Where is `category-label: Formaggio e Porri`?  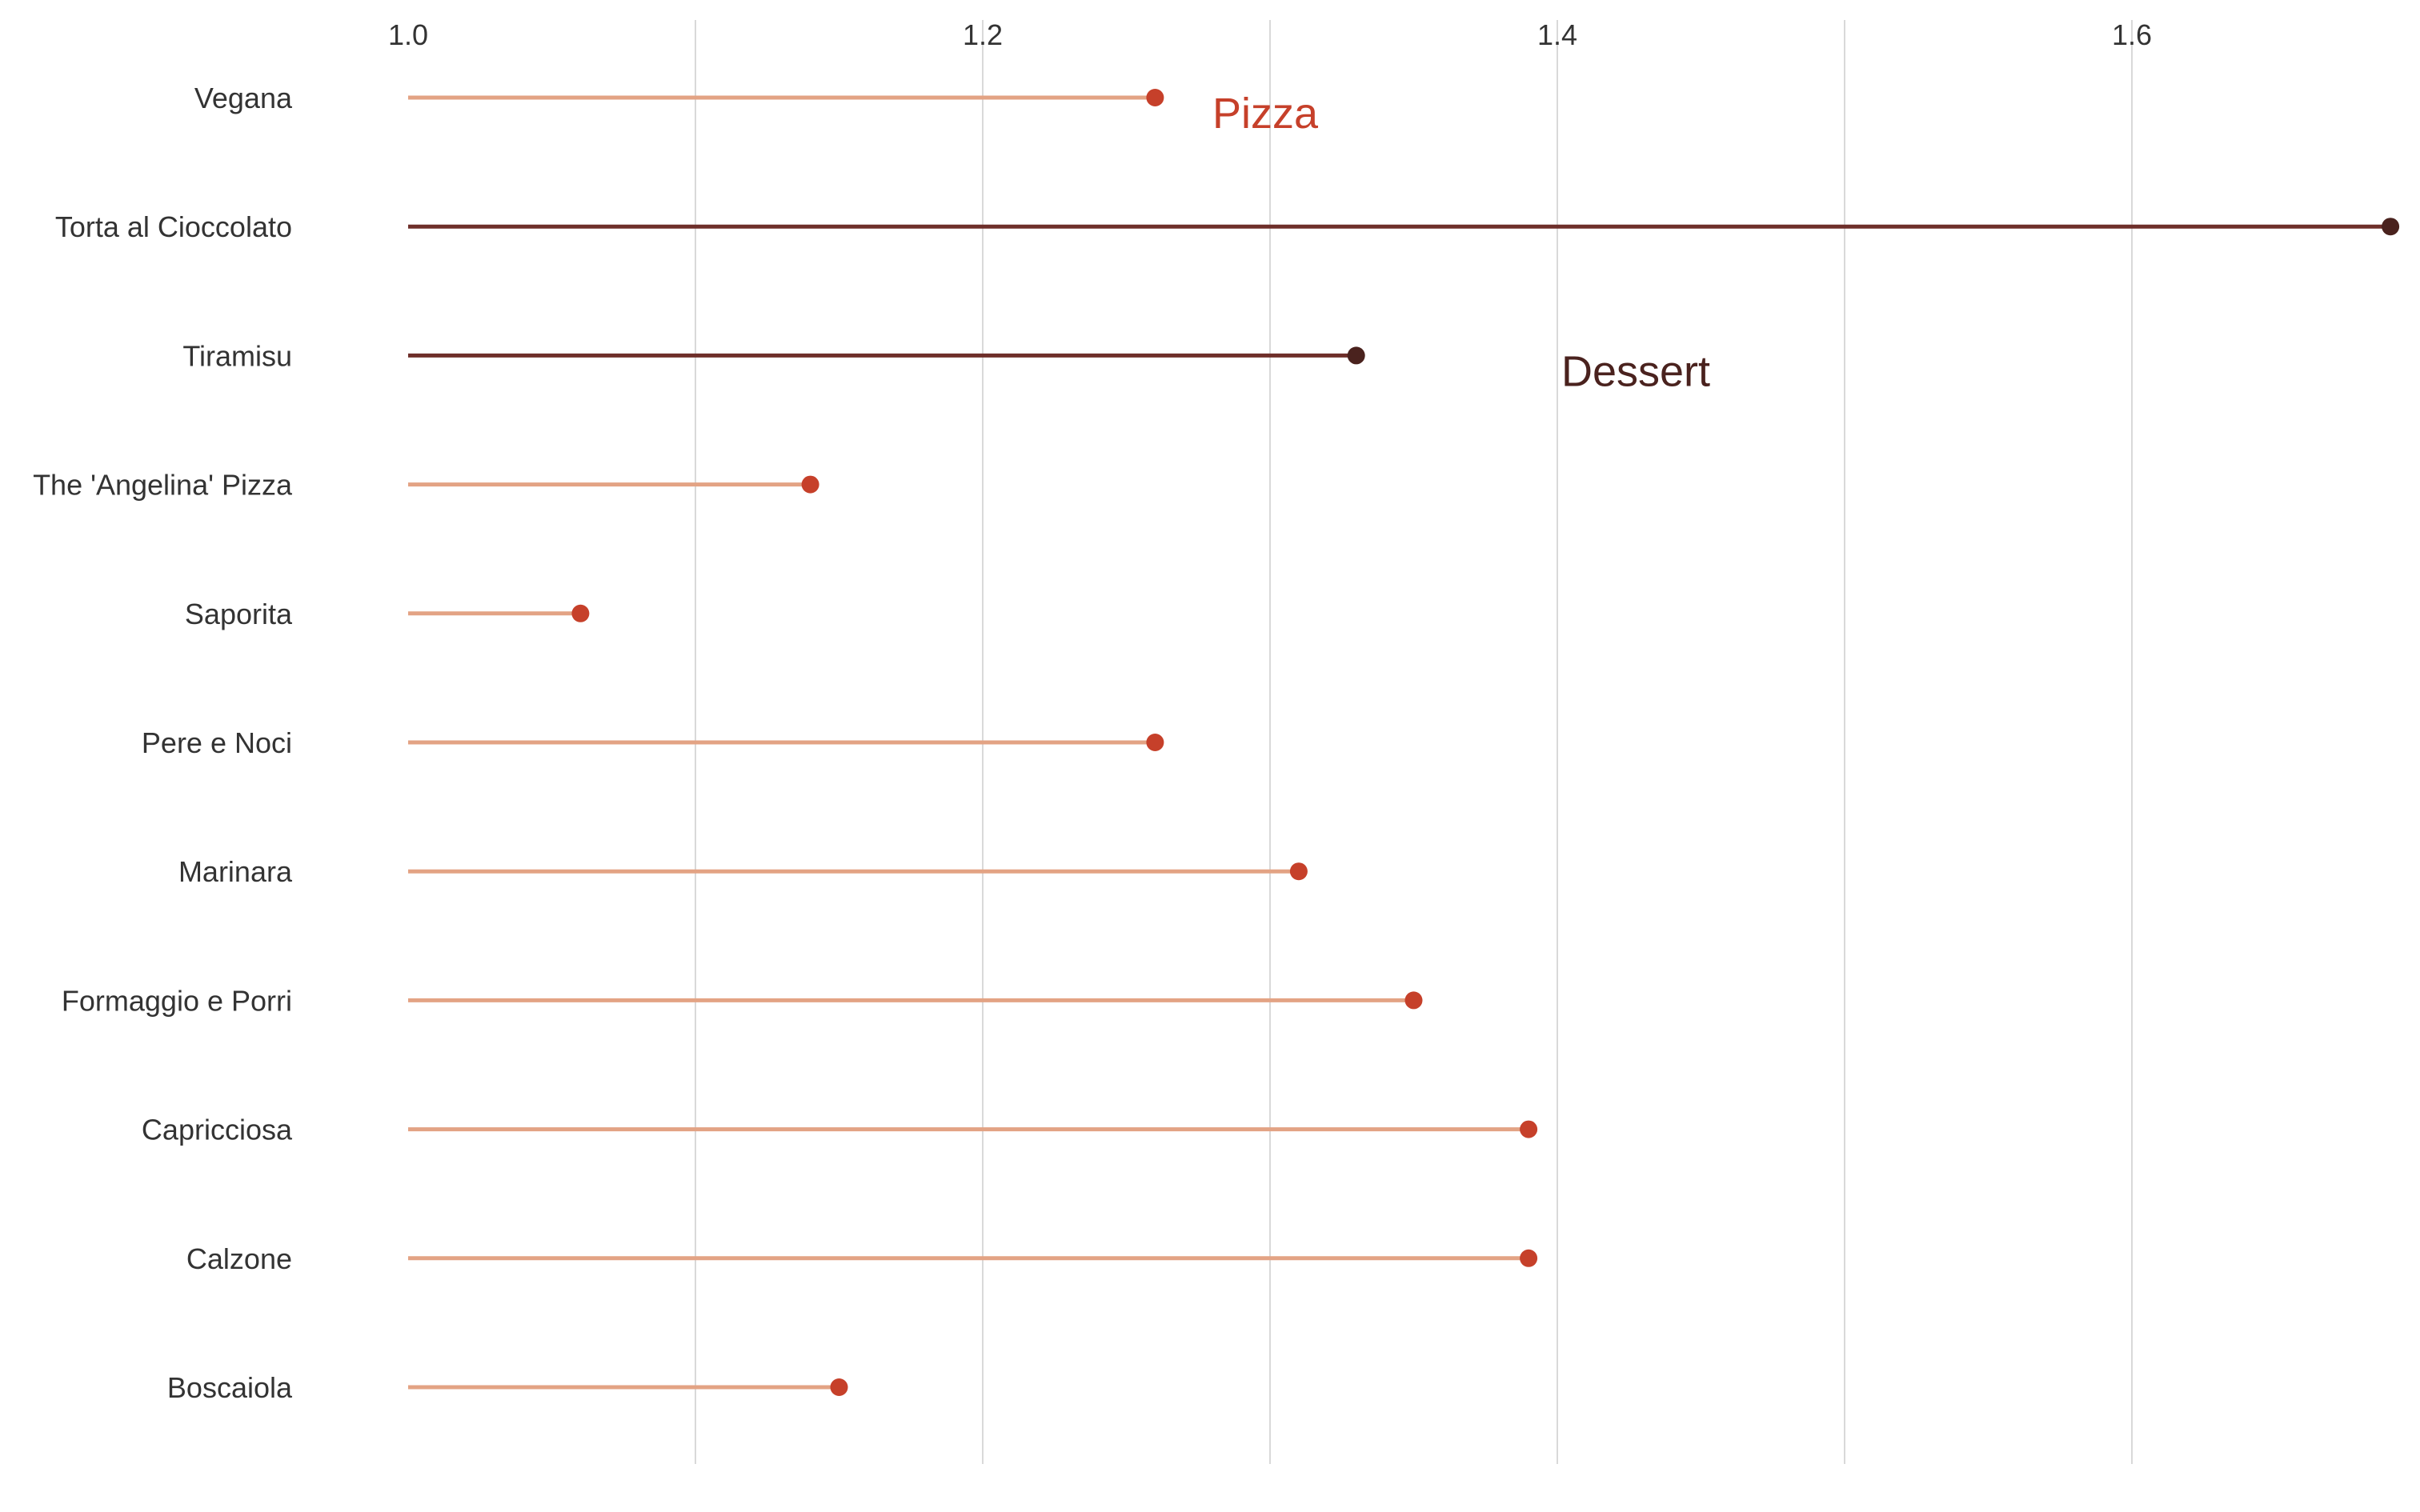
category-label: Formaggio e Porri is located at coordinates (177, 1000).